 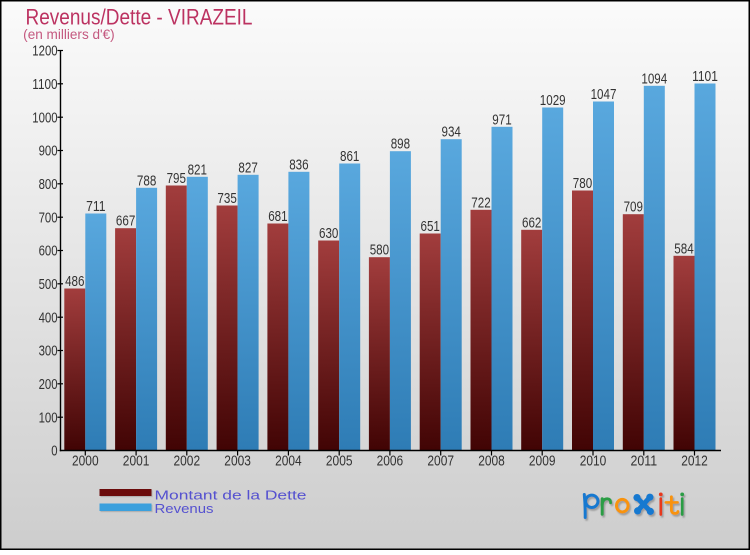 What do you see at coordinates (184, 508) in the screenshot?
I see `svg-text: Revenus` at bounding box center [184, 508].